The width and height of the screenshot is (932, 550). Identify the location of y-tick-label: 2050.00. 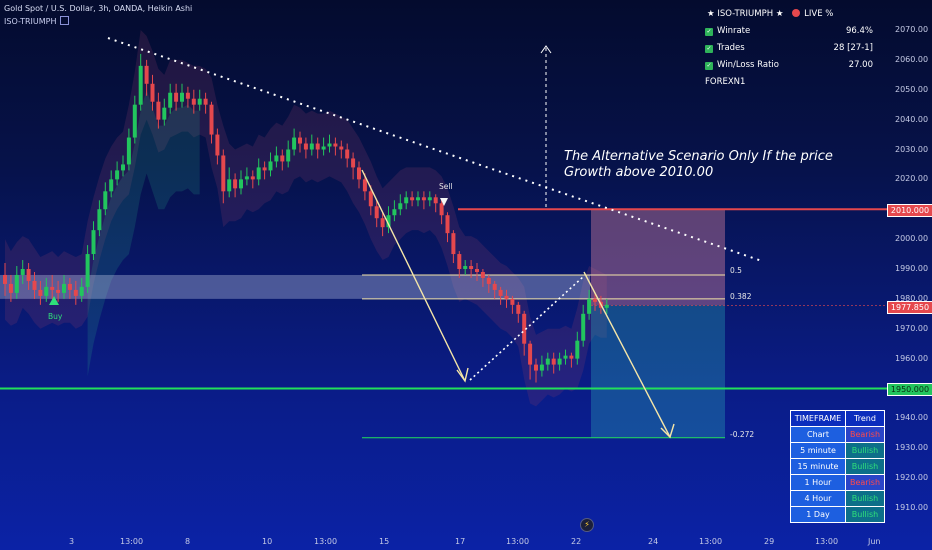
(912, 89).